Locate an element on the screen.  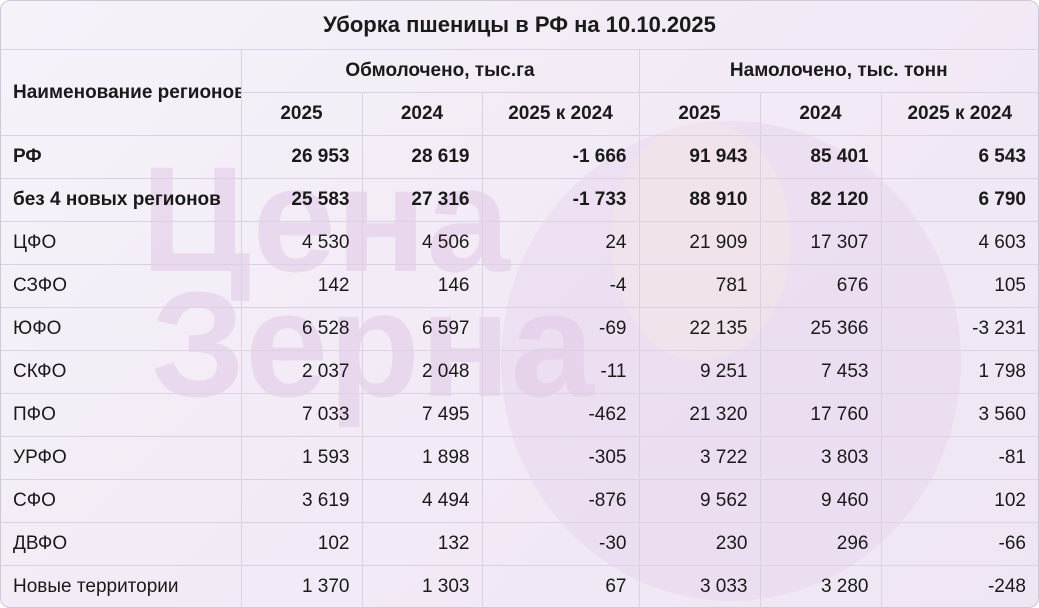
tonnage-diff-cell: -3 231 is located at coordinates (959, 329).